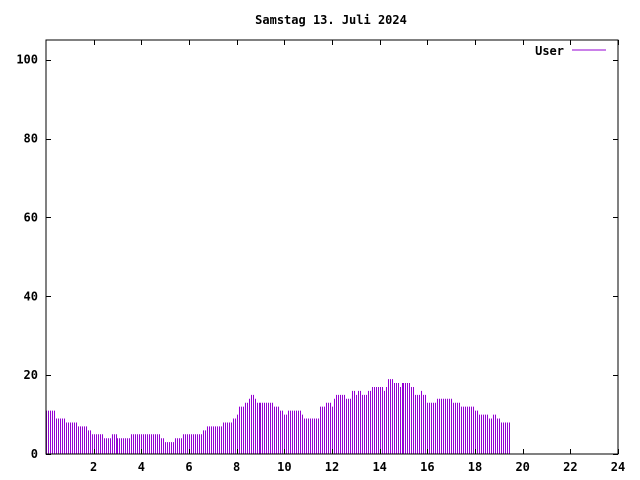 The width and height of the screenshot is (640, 480). What do you see at coordinates (570, 51) in the screenshot?
I see `legend: User` at bounding box center [570, 51].